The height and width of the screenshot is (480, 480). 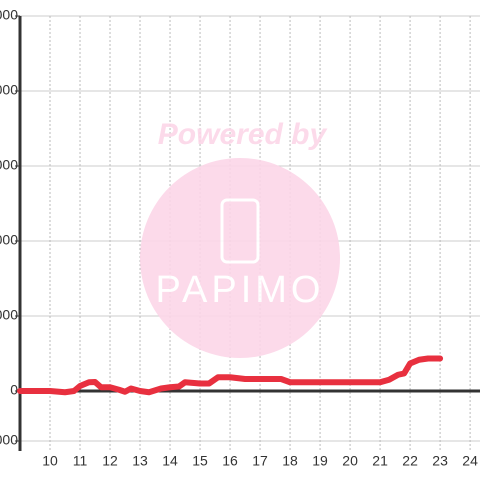 I want to click on y-tick-label: 150,000, so click(x=9, y=15).